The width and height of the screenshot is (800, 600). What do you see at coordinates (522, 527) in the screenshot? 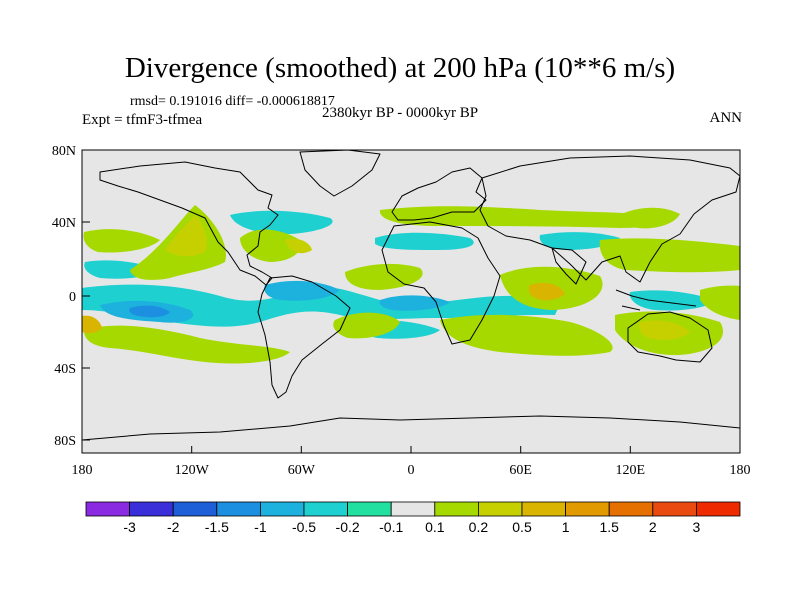
I see `colorbar-label: 0.5` at bounding box center [522, 527].